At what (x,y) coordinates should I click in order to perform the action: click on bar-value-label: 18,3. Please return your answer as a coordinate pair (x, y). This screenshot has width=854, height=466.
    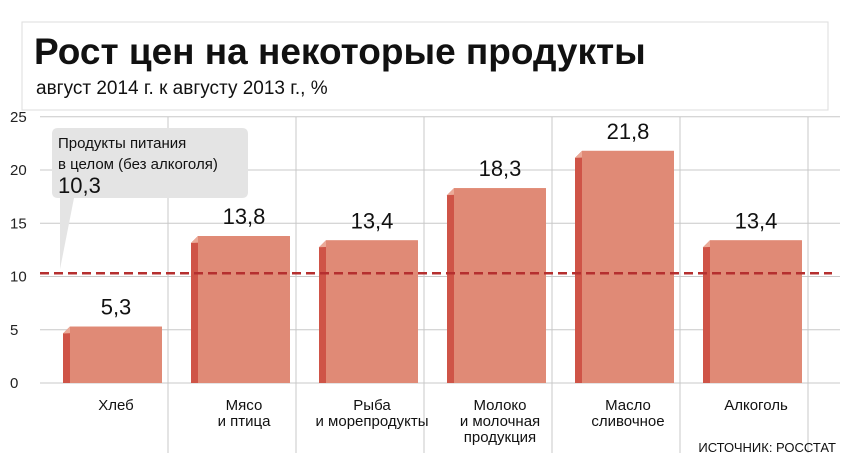
    Looking at the image, I should click on (500, 168).